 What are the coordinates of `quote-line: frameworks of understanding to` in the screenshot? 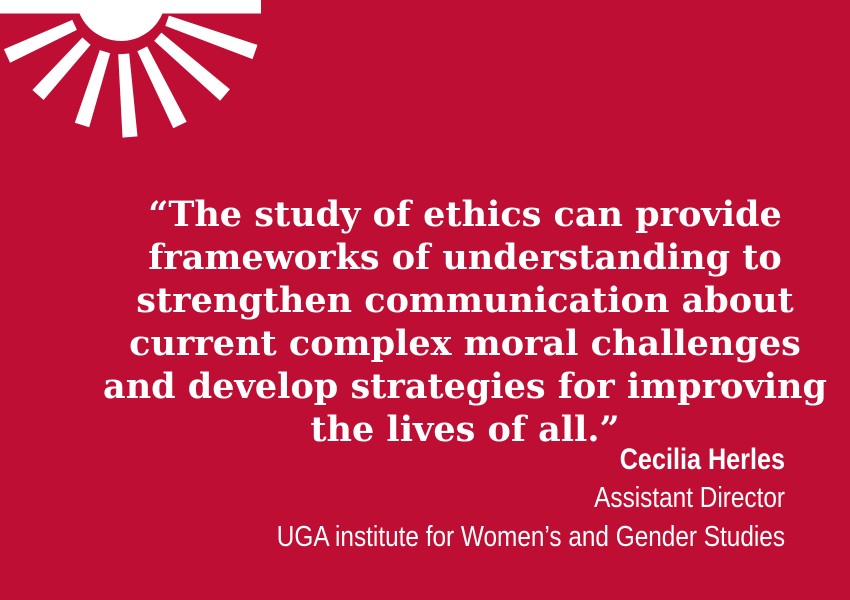 It's located at (465, 257).